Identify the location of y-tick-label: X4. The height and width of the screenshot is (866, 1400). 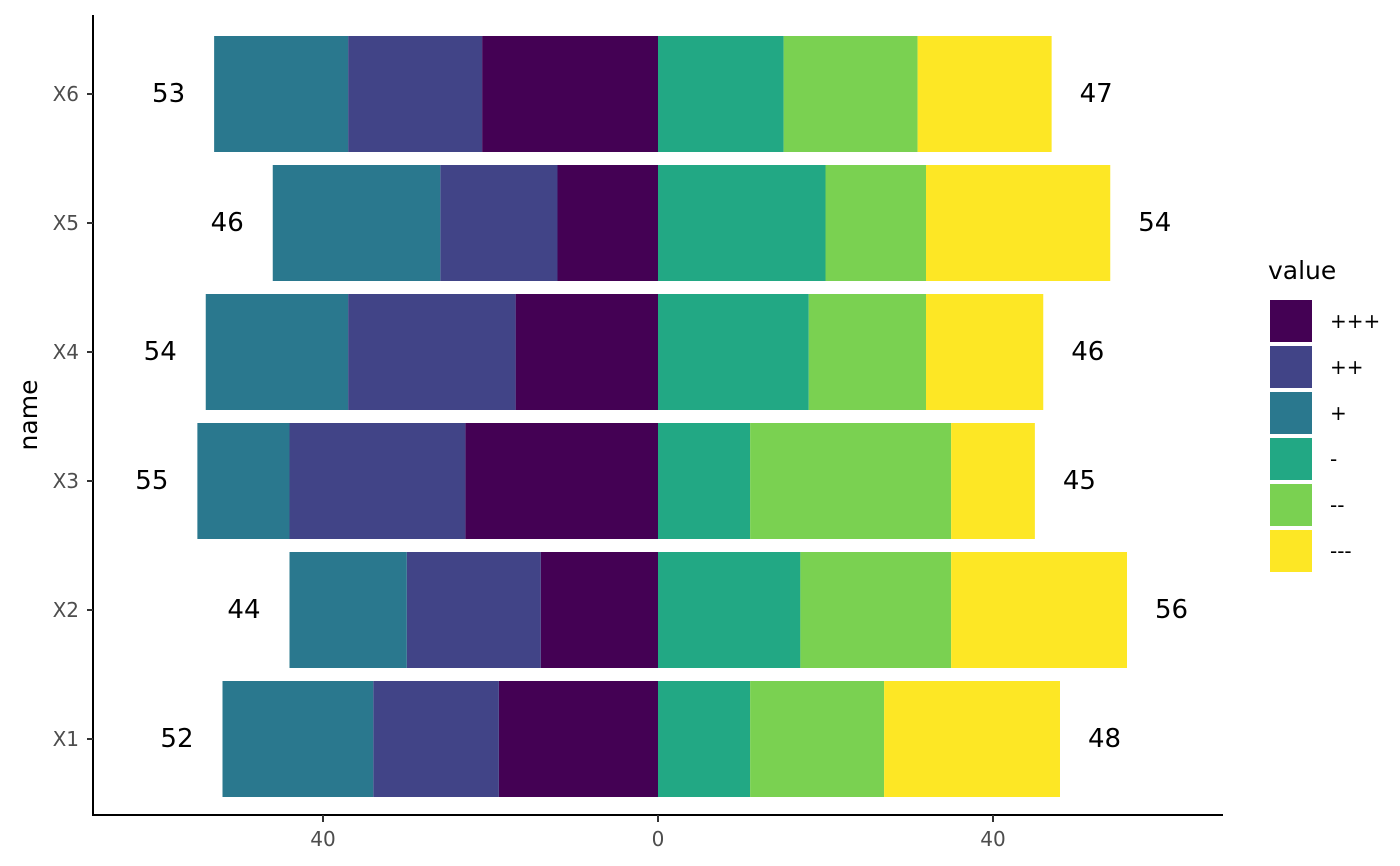
(66, 352).